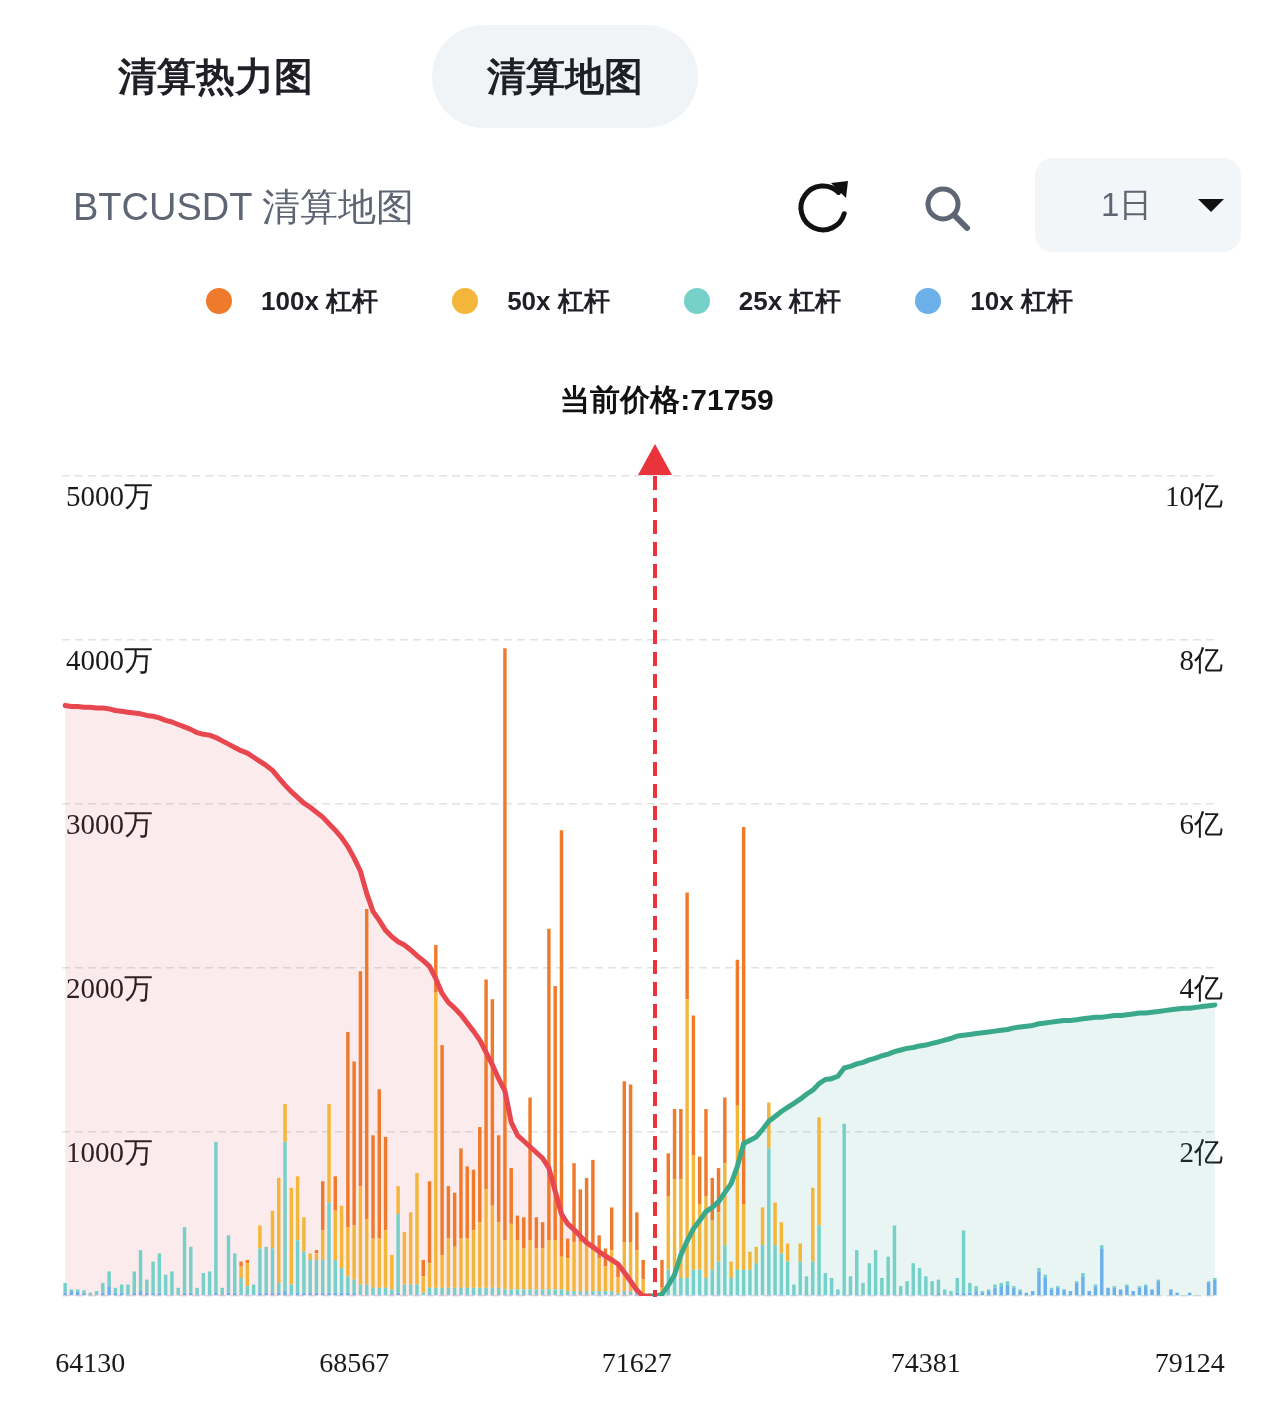  What do you see at coordinates (244, 207) in the screenshot?
I see `chart-title: BTCUSDT 清算地图` at bounding box center [244, 207].